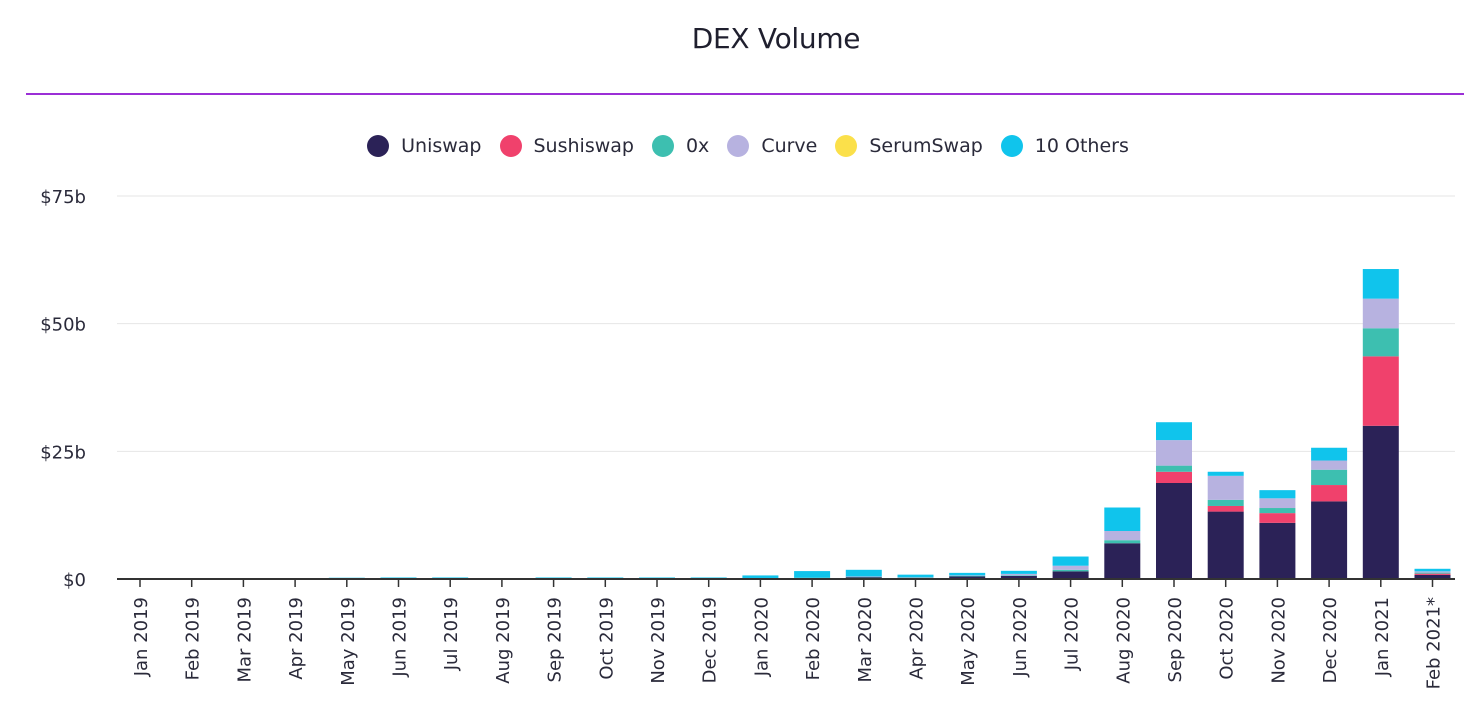  What do you see at coordinates (789, 146) in the screenshot?
I see `legend-label: Curve` at bounding box center [789, 146].